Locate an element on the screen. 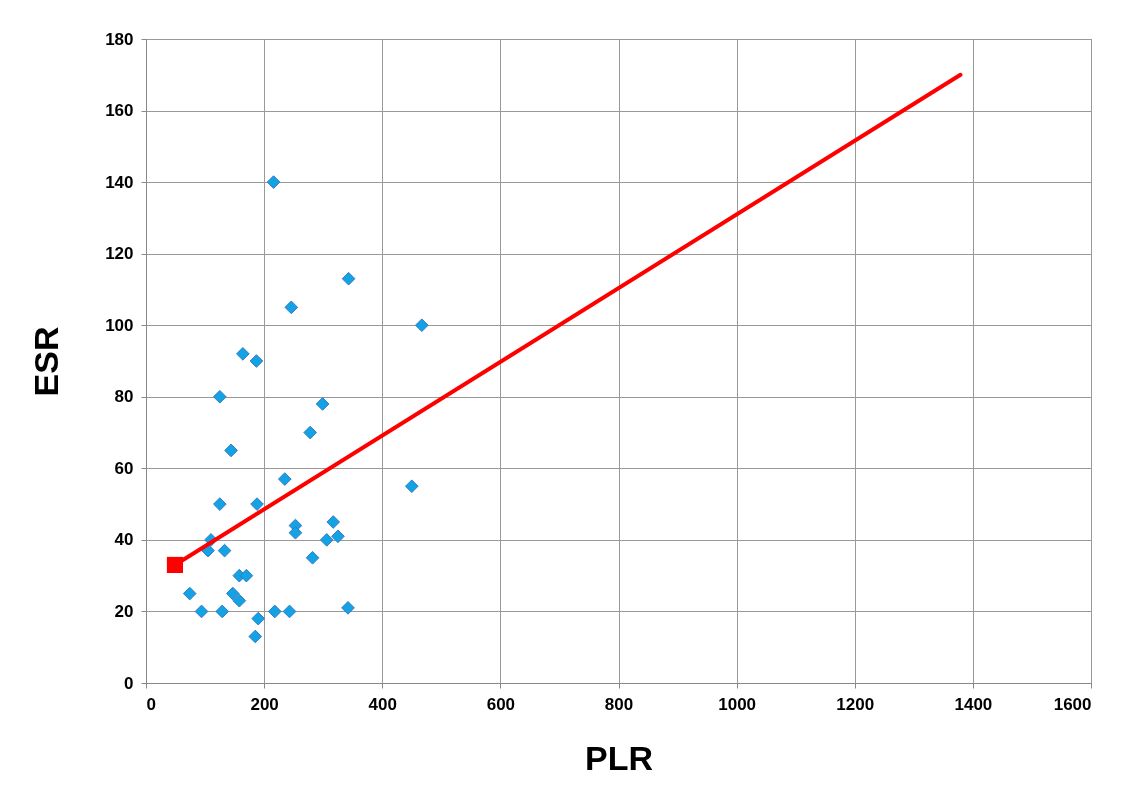 This screenshot has width=1137, height=791. y-axis-title: ESR is located at coordinates (46, 361).